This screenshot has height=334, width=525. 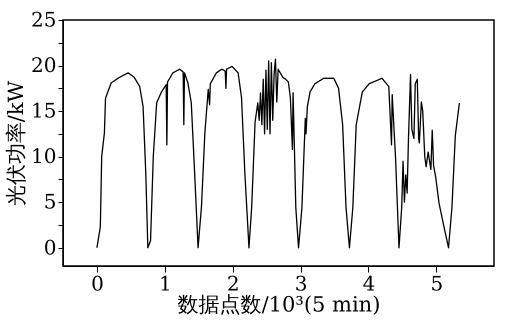 I want to click on y-tick-label: 10, so click(x=43, y=156).